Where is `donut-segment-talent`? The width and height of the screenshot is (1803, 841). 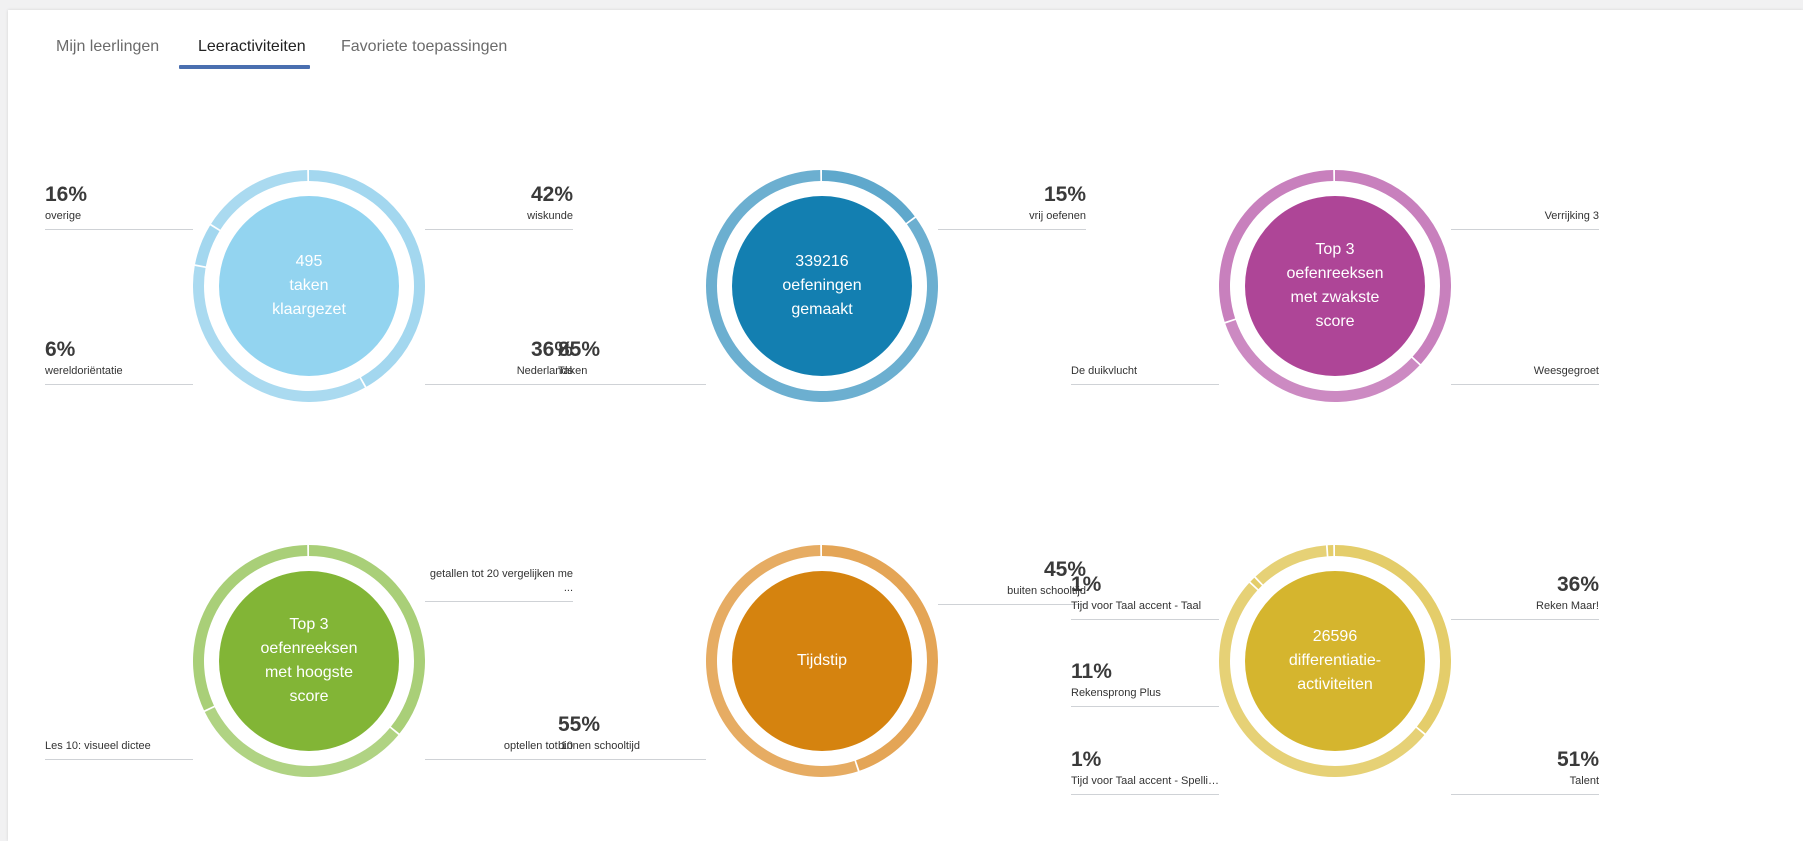
donut-segment-talent is located at coordinates (1322, 679).